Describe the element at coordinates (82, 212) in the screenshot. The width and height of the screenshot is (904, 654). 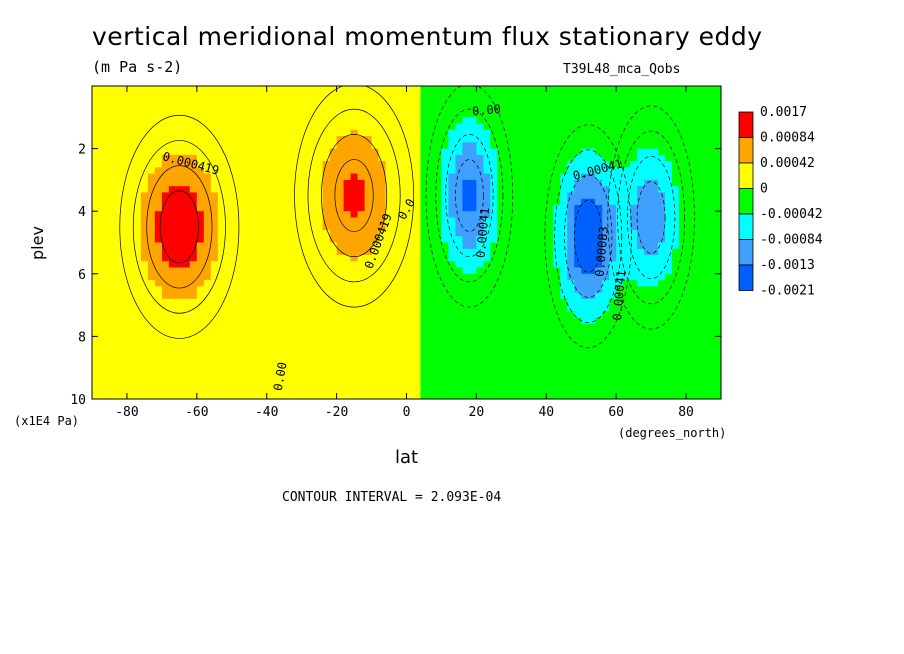
I see `y-tick-label: 4` at that location.